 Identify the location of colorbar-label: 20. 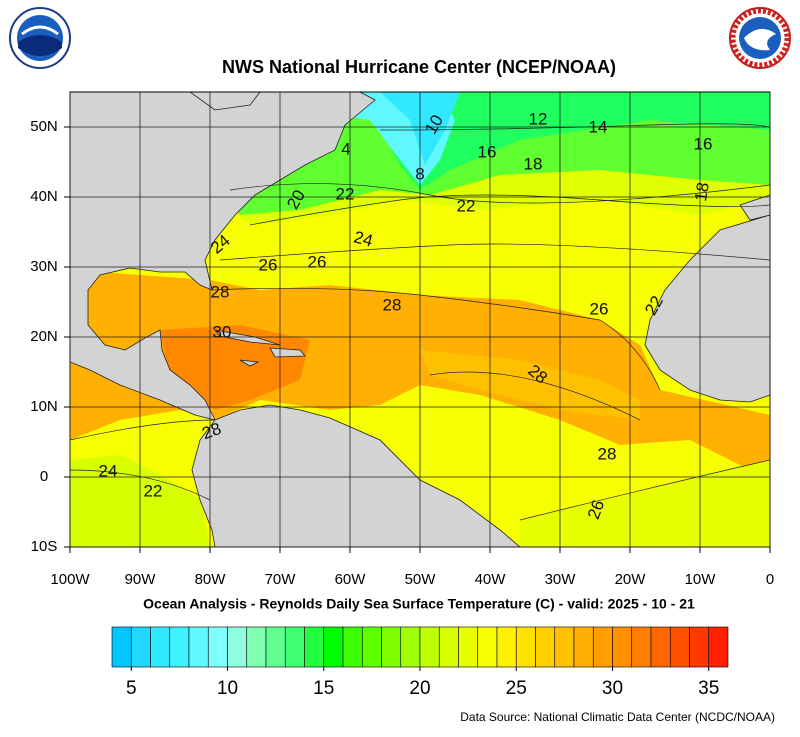
(419, 688).